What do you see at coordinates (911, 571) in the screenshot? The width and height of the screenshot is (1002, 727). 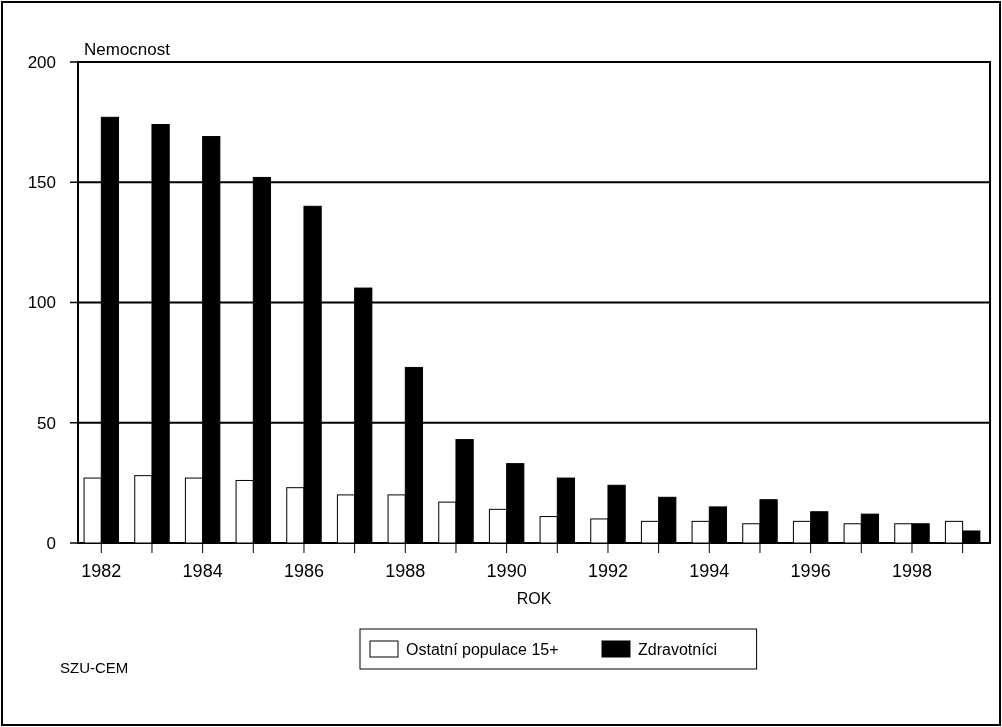 I see `x-tick-label: 1998` at bounding box center [911, 571].